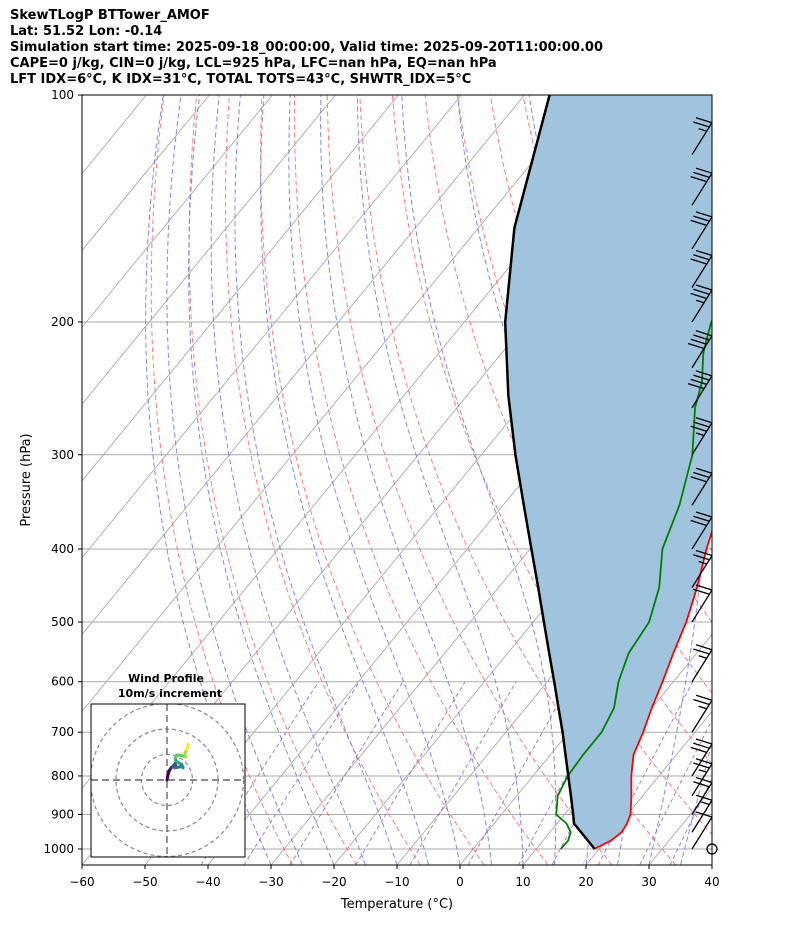  Describe the element at coordinates (62, 815) in the screenshot. I see `y-tick-label: 900` at that location.